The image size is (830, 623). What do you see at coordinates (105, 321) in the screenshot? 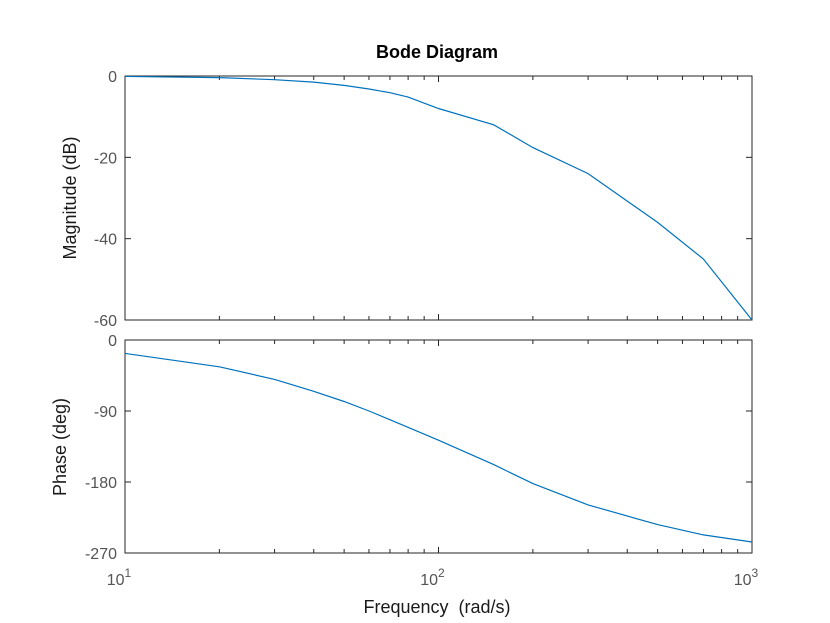
I see `magnitude-y-tick-label: -60` at bounding box center [105, 321].